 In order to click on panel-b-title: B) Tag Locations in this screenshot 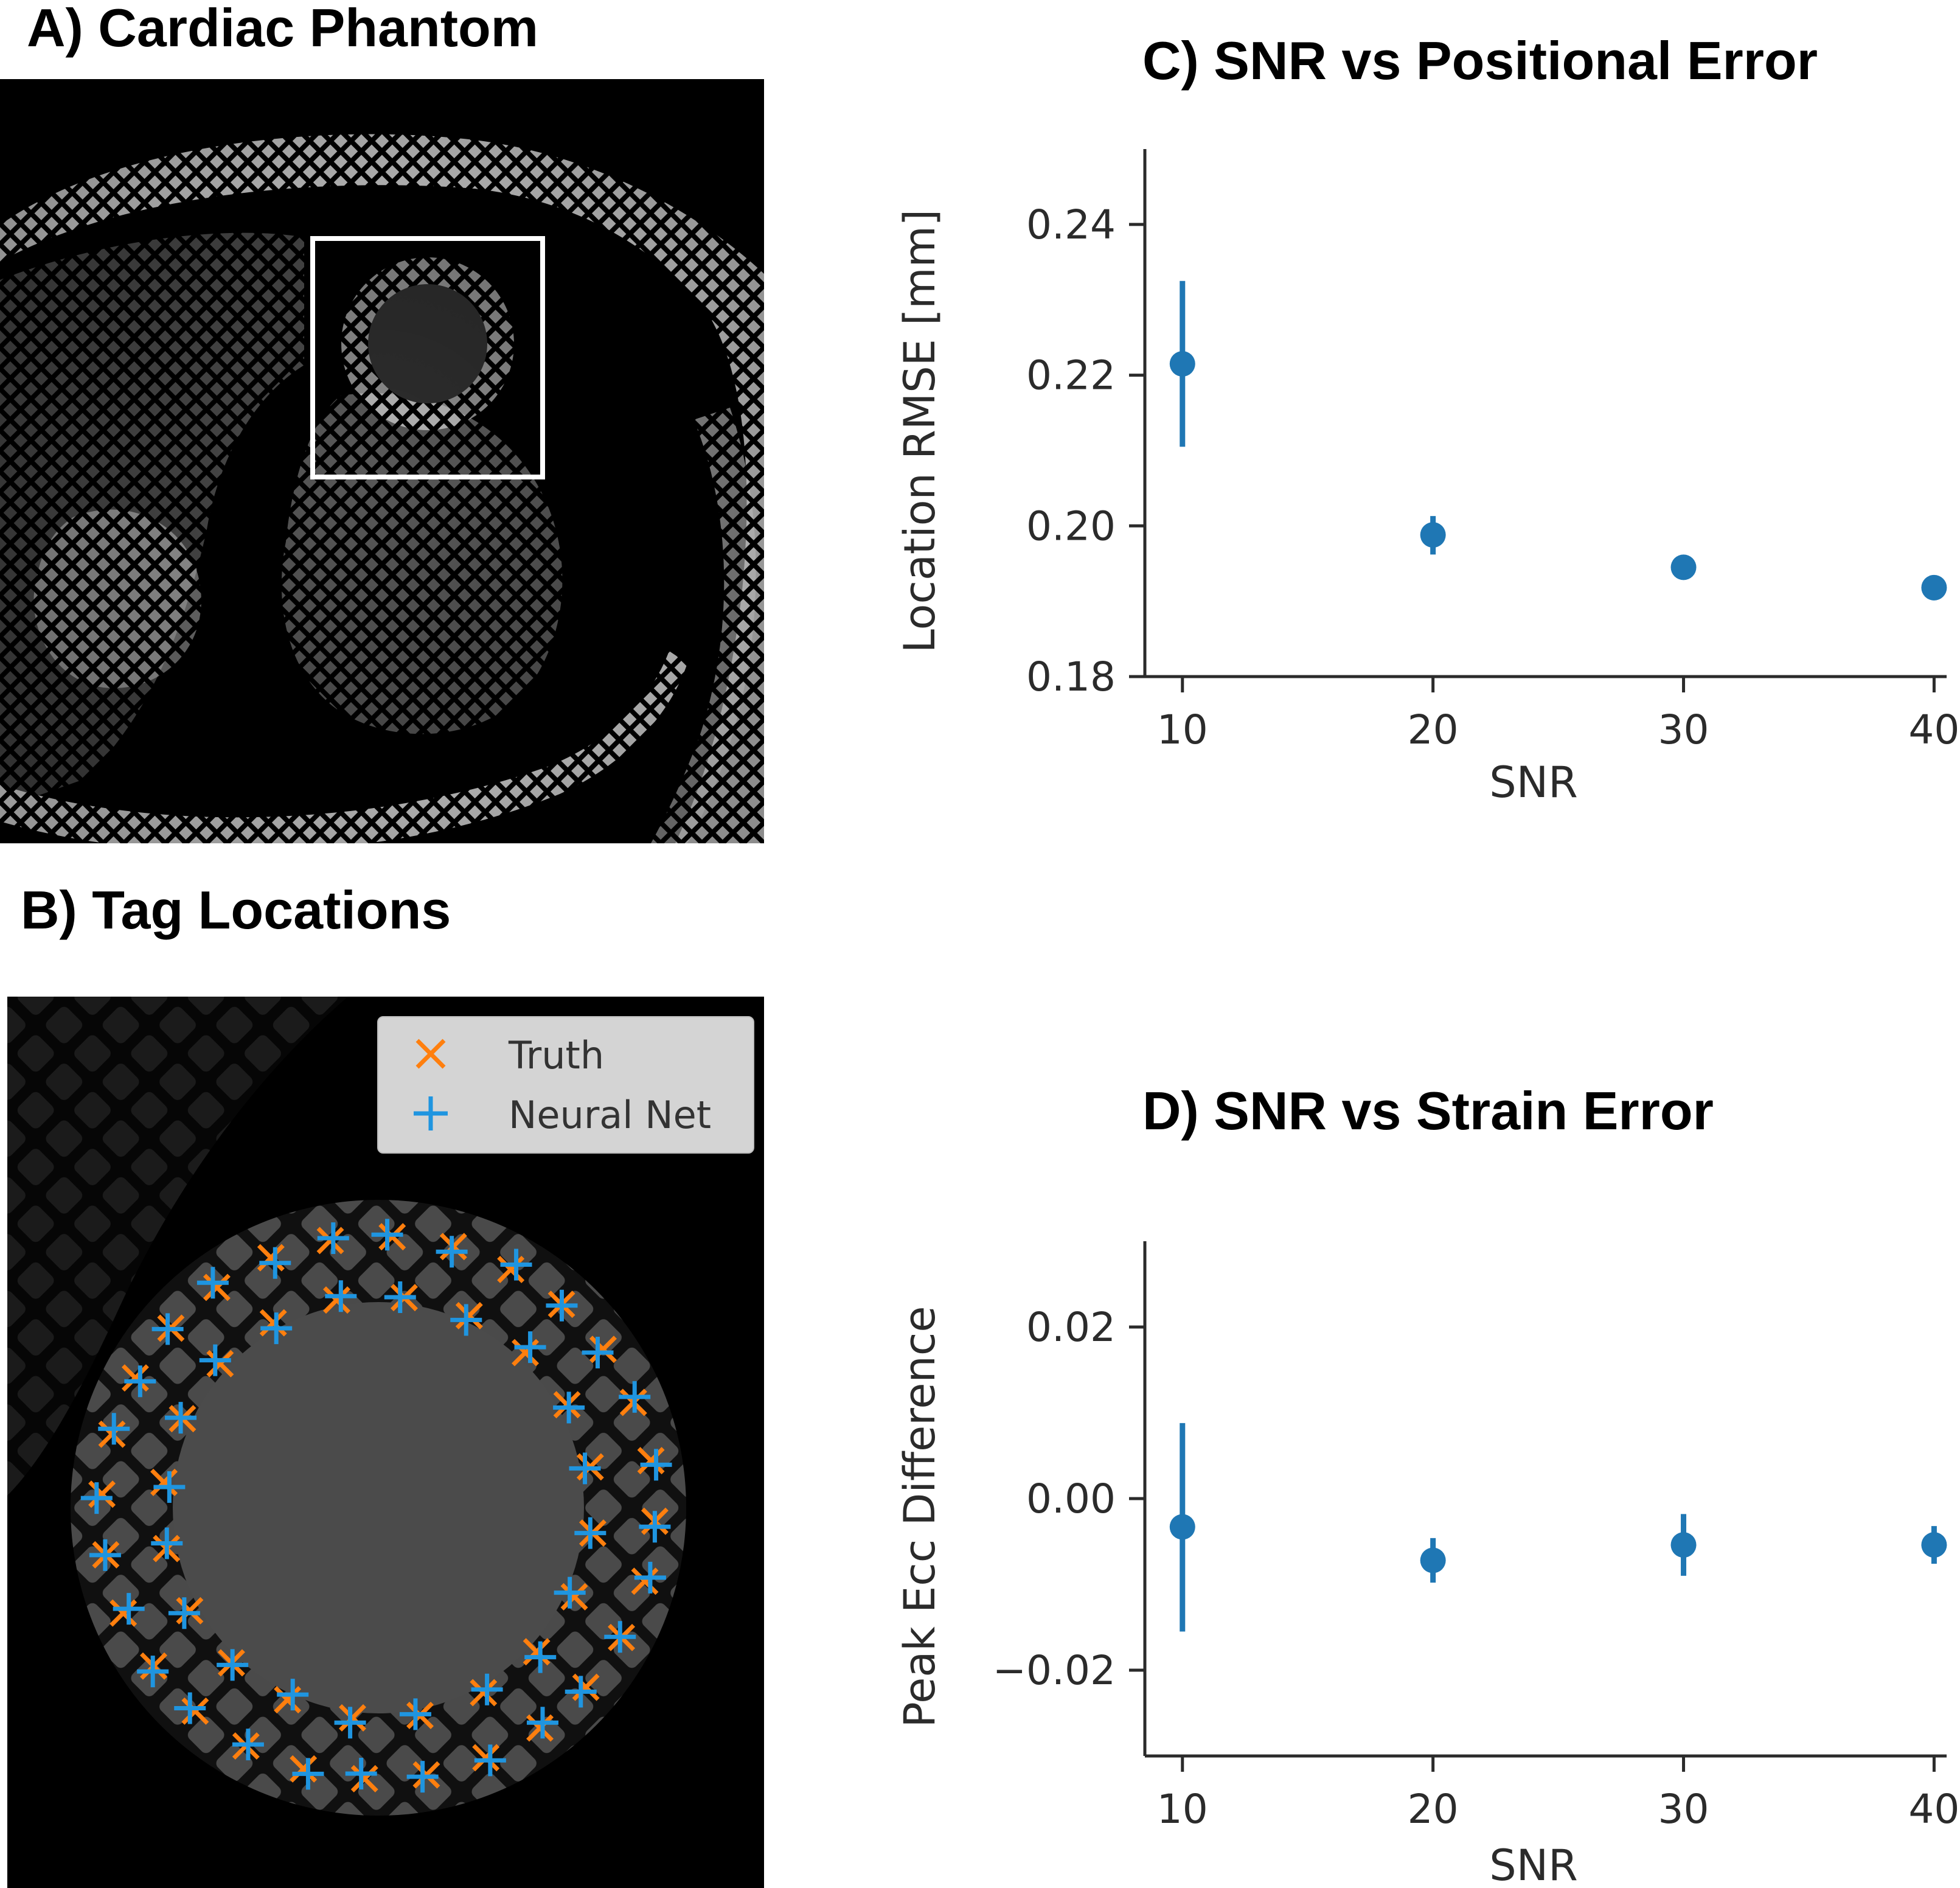, I will do `click(236, 910)`.